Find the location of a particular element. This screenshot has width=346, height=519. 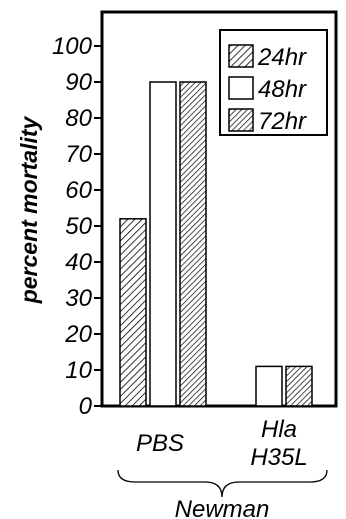

y-tick-label-100: 100 is located at coordinates (72, 46).